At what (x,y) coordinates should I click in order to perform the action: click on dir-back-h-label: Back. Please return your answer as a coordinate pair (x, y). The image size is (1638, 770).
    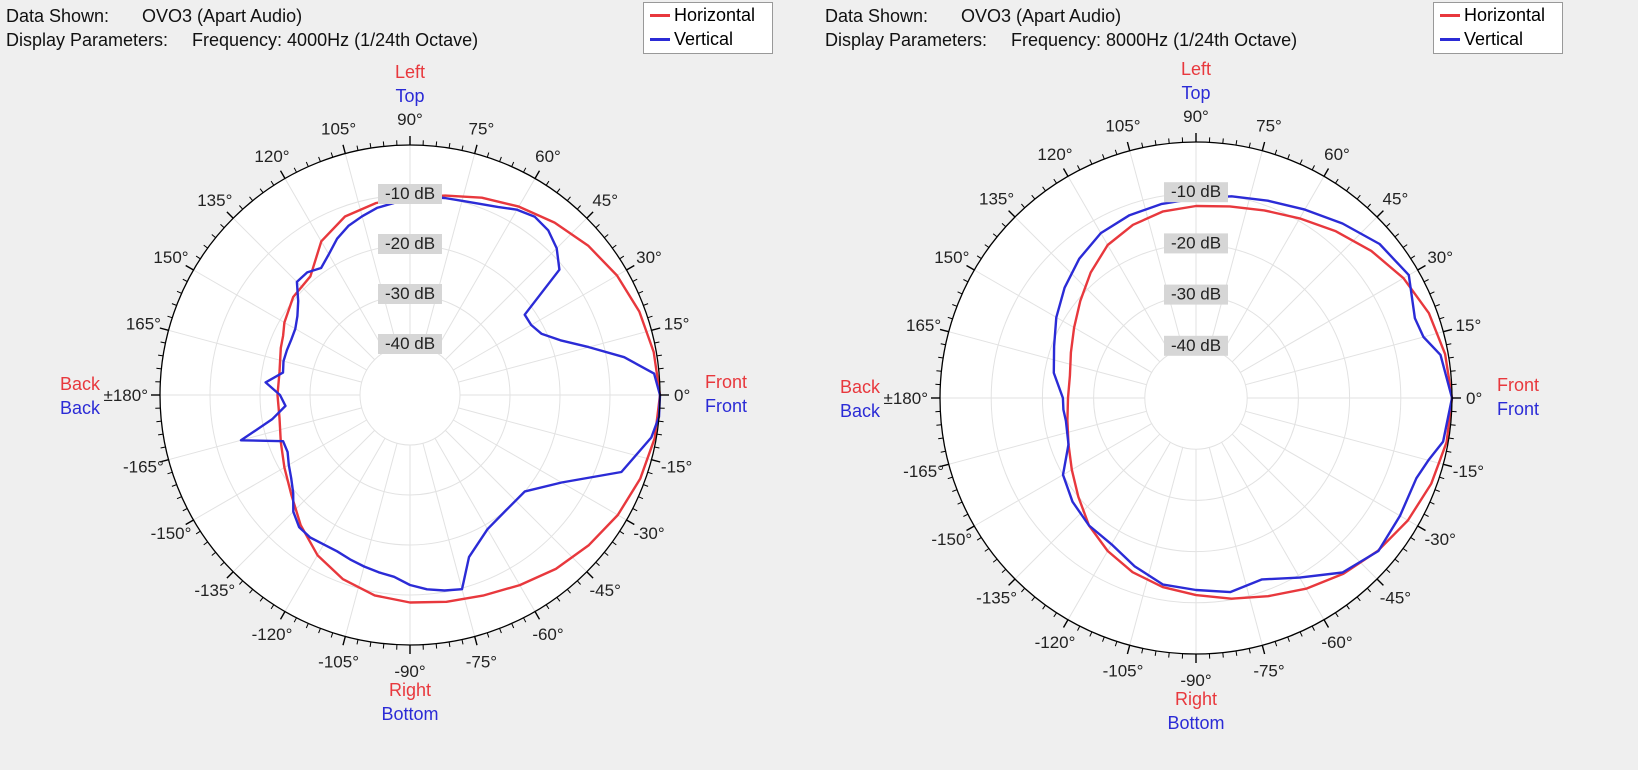
    Looking at the image, I should click on (860, 387).